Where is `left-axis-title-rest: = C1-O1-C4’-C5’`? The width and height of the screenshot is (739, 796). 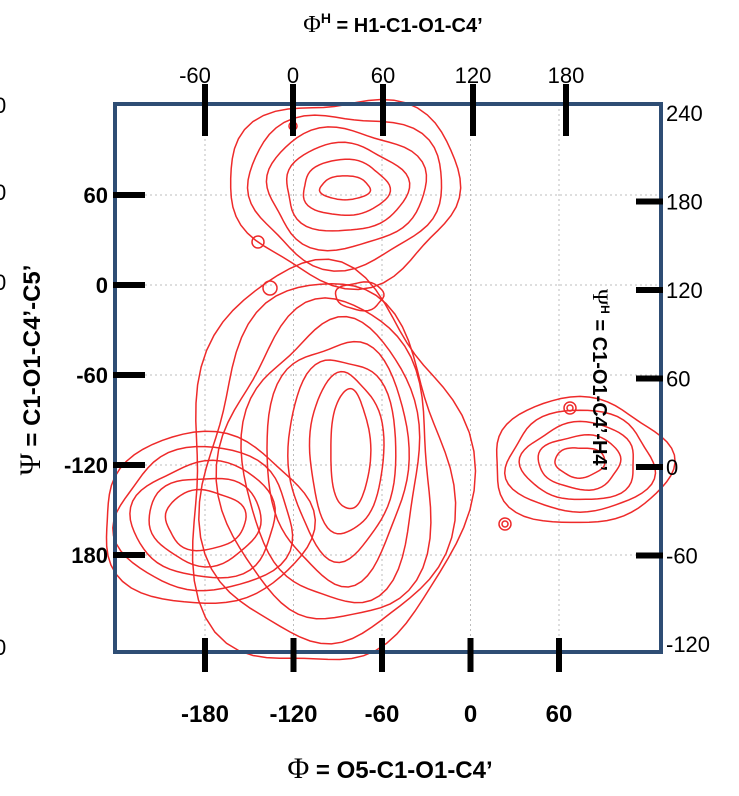 left-axis-title-rest: = C1-O1-C4’-C5’ is located at coordinates (32, 359).